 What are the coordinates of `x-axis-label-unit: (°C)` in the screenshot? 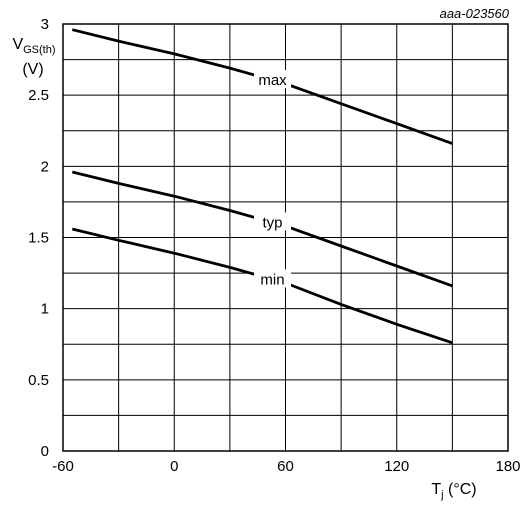 It's located at (460, 489).